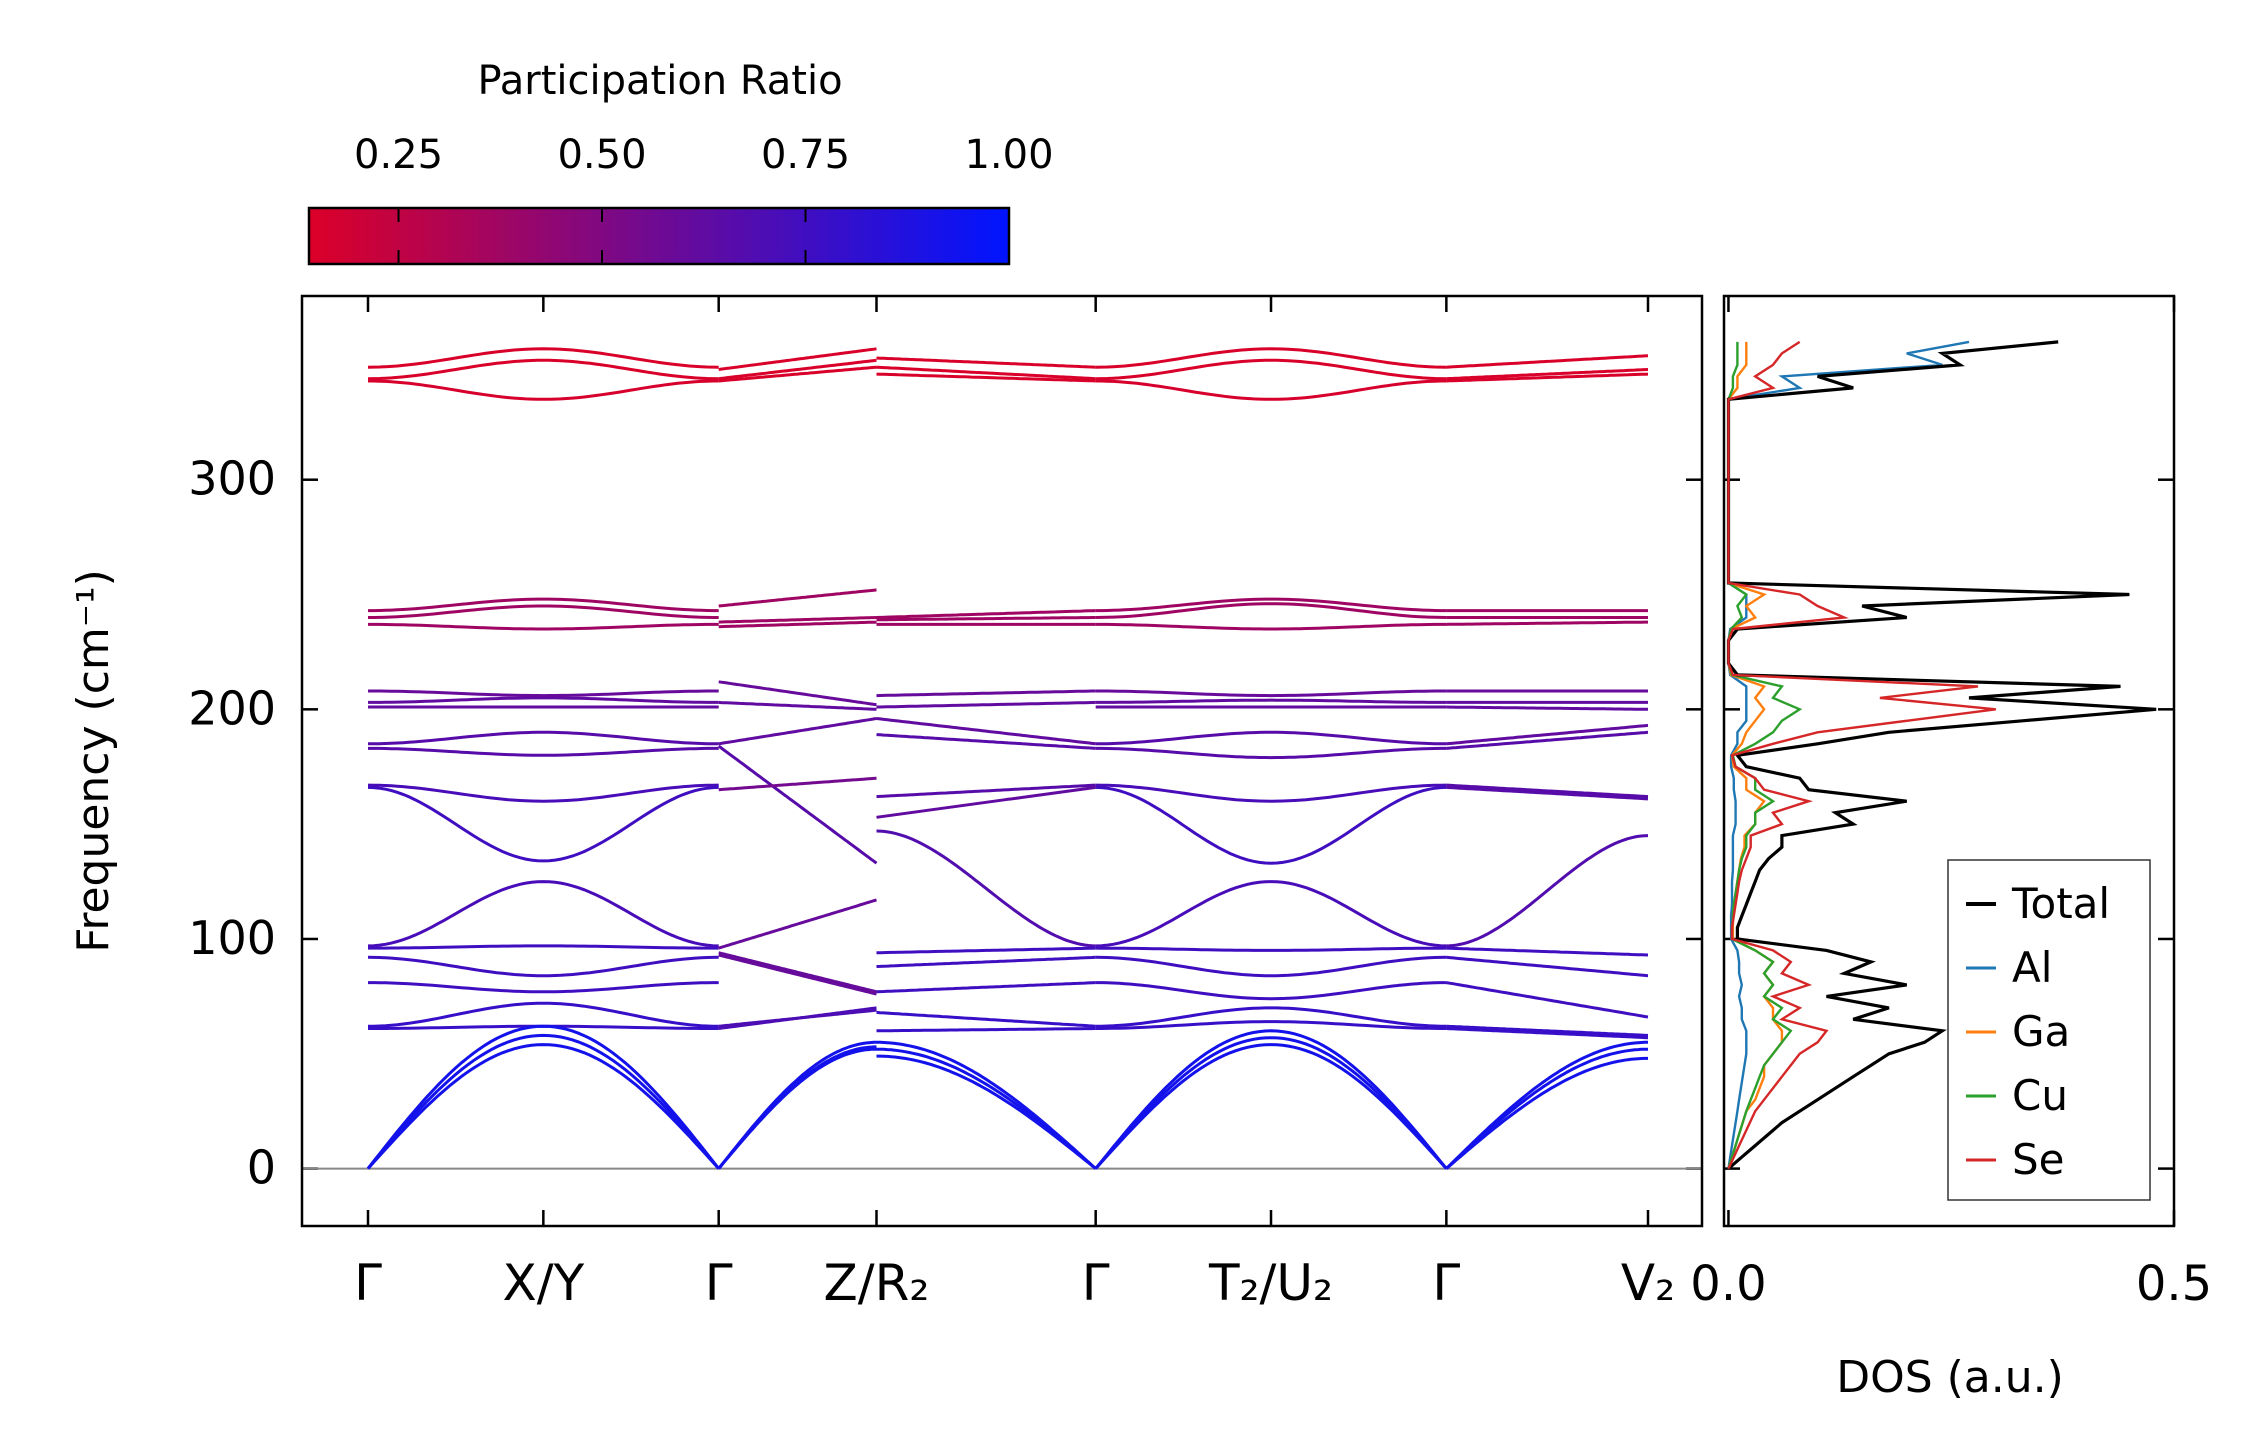  I want to click on legend-label: Ga, so click(2041, 1031).